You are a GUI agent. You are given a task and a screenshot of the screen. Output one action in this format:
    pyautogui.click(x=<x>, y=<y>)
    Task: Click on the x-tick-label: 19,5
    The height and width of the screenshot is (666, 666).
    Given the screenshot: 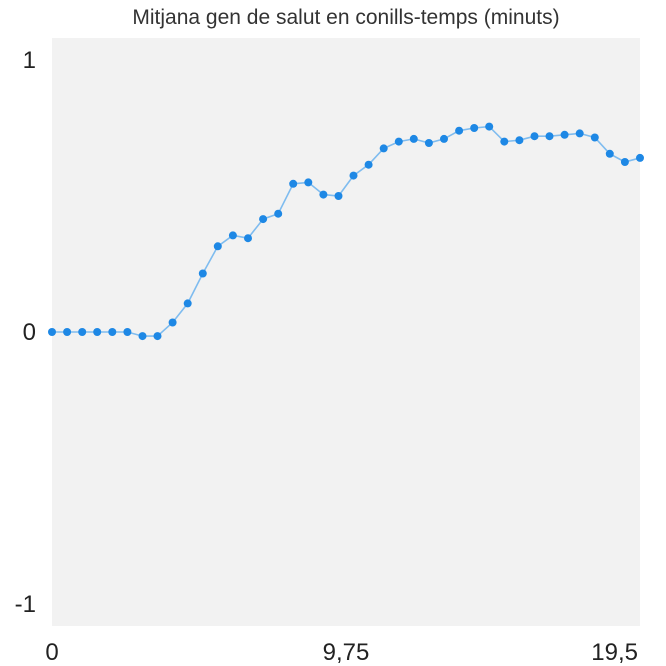 What is the action you would take?
    pyautogui.click(x=614, y=652)
    